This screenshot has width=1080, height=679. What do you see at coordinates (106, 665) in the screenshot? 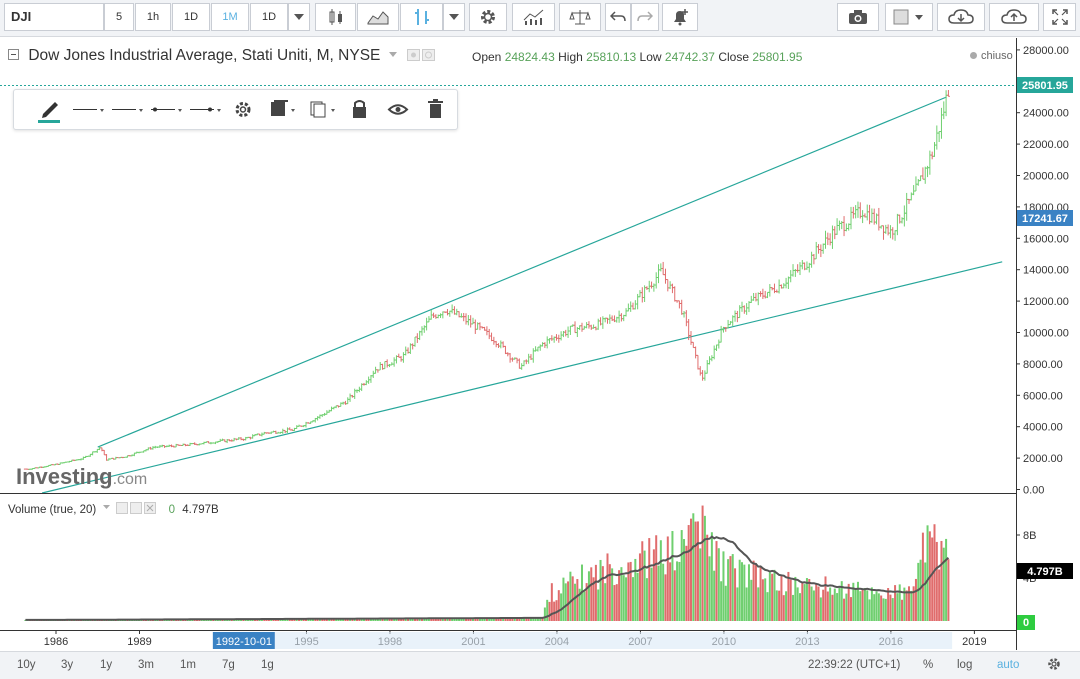
I see `range-1y: 1y` at bounding box center [106, 665].